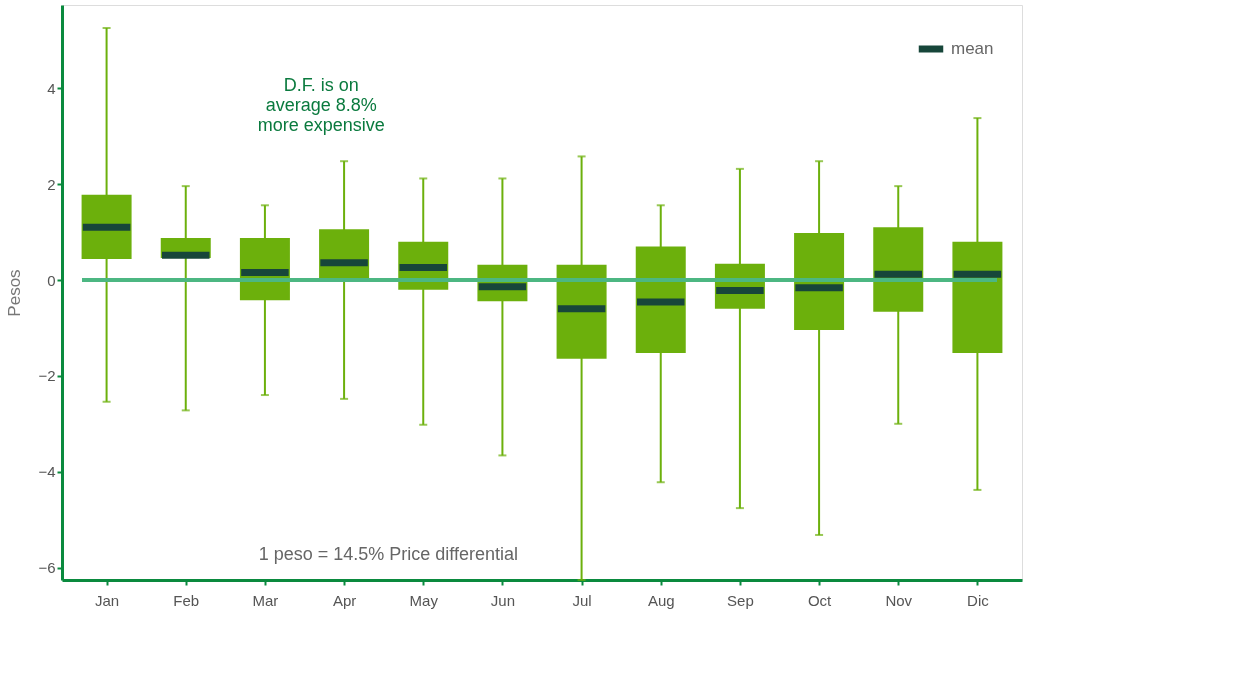  What do you see at coordinates (424, 600) in the screenshot?
I see `x-tick-label: May` at bounding box center [424, 600].